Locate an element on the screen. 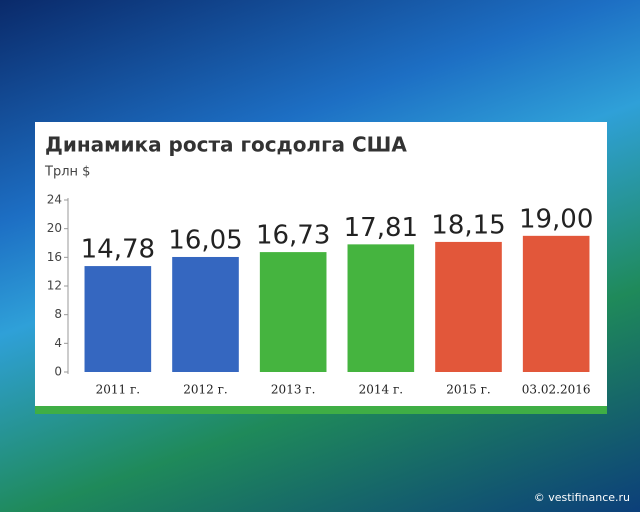 This screenshot has width=640, height=512. value-label: 17,81 is located at coordinates (381, 228).